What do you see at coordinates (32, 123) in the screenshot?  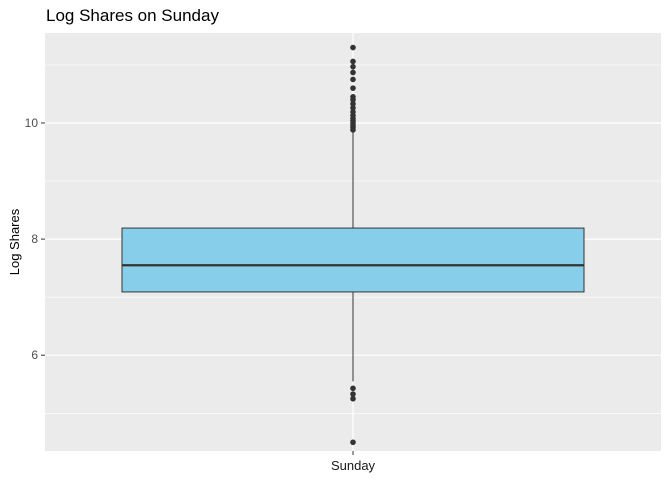 I see `y-tick-label: 10` at bounding box center [32, 123].